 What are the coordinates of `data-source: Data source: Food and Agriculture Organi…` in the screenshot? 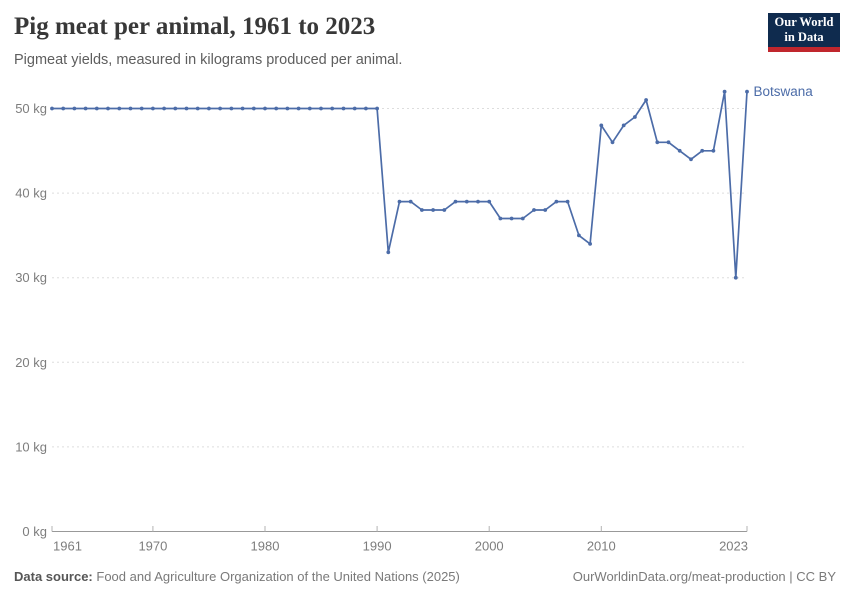 It's located at (237, 576).